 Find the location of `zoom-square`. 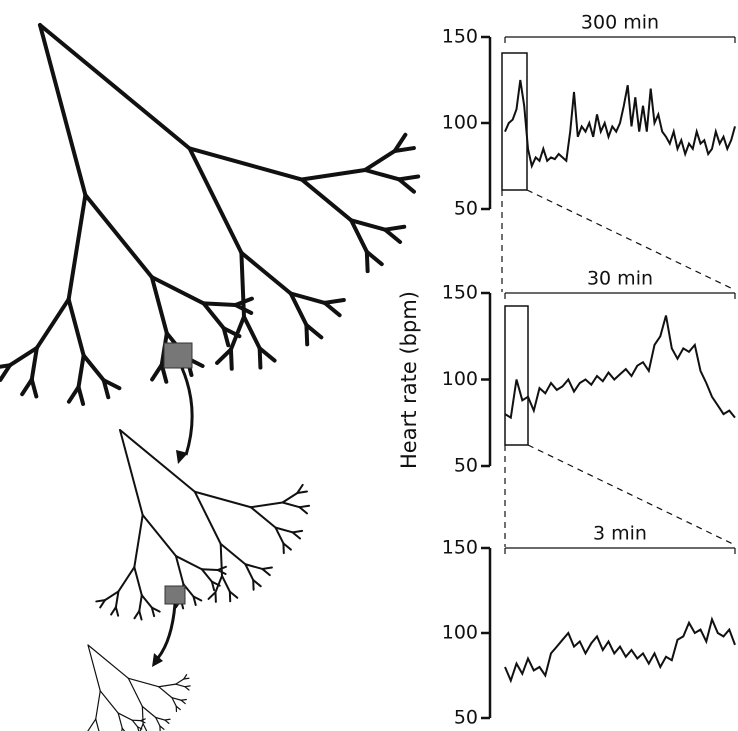

zoom-square is located at coordinates (175, 595).